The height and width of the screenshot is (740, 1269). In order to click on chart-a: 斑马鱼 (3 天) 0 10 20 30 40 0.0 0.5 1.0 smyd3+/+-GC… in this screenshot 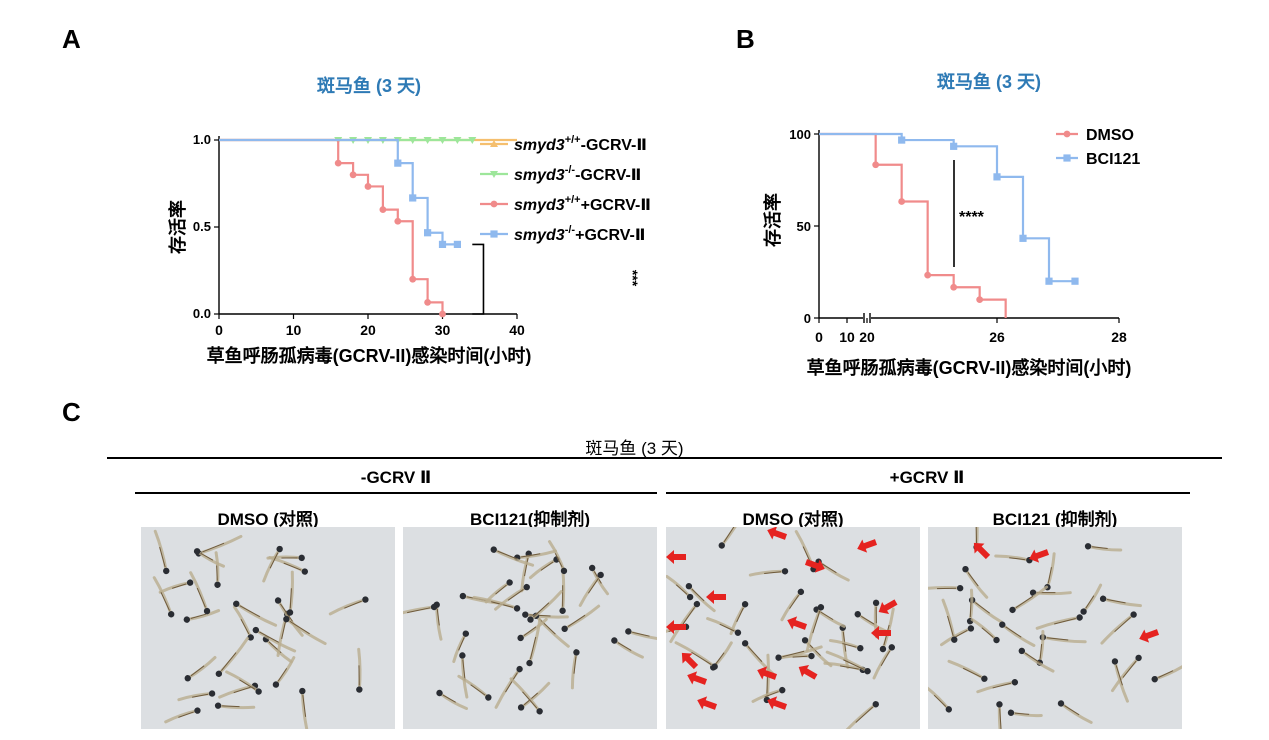, I will do `click(409, 220)`.